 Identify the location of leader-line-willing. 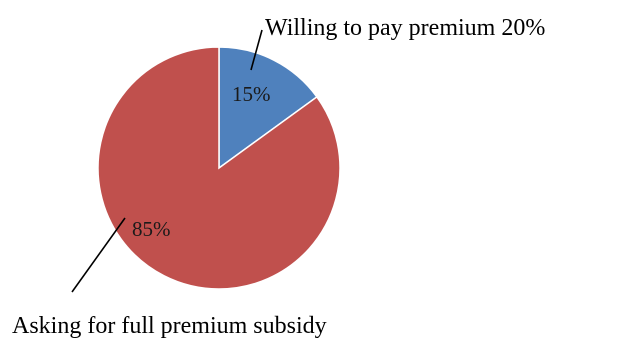
(256, 50).